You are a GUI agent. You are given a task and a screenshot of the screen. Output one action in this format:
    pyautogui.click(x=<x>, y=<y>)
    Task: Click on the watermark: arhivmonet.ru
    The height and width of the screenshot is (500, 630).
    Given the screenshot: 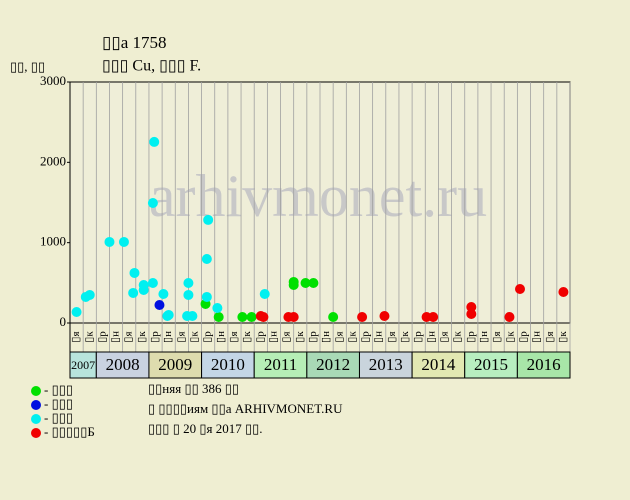 What is the action you would take?
    pyautogui.click(x=318, y=196)
    